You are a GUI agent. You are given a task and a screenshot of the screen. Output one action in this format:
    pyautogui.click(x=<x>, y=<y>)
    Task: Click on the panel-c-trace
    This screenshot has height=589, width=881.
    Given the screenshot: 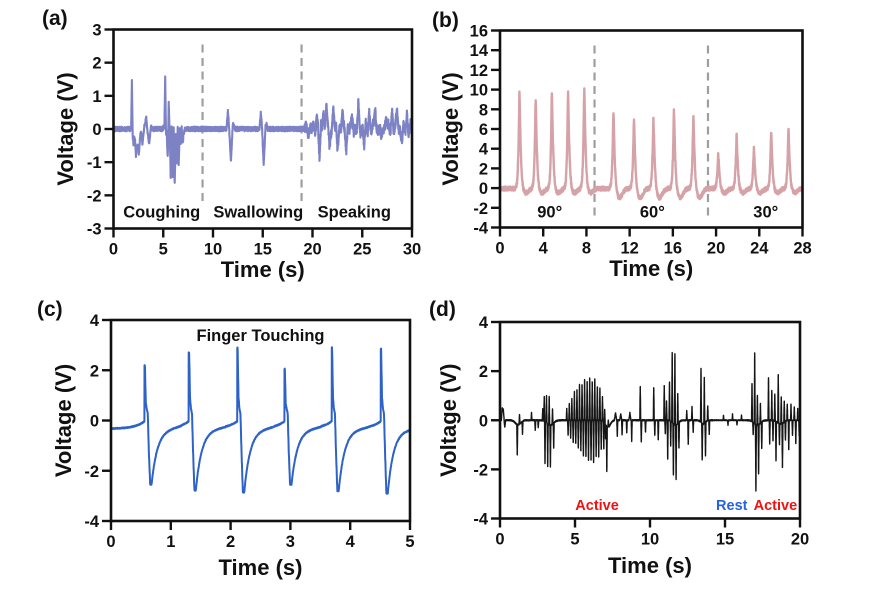 What is the action you would take?
    pyautogui.click(x=260, y=420)
    